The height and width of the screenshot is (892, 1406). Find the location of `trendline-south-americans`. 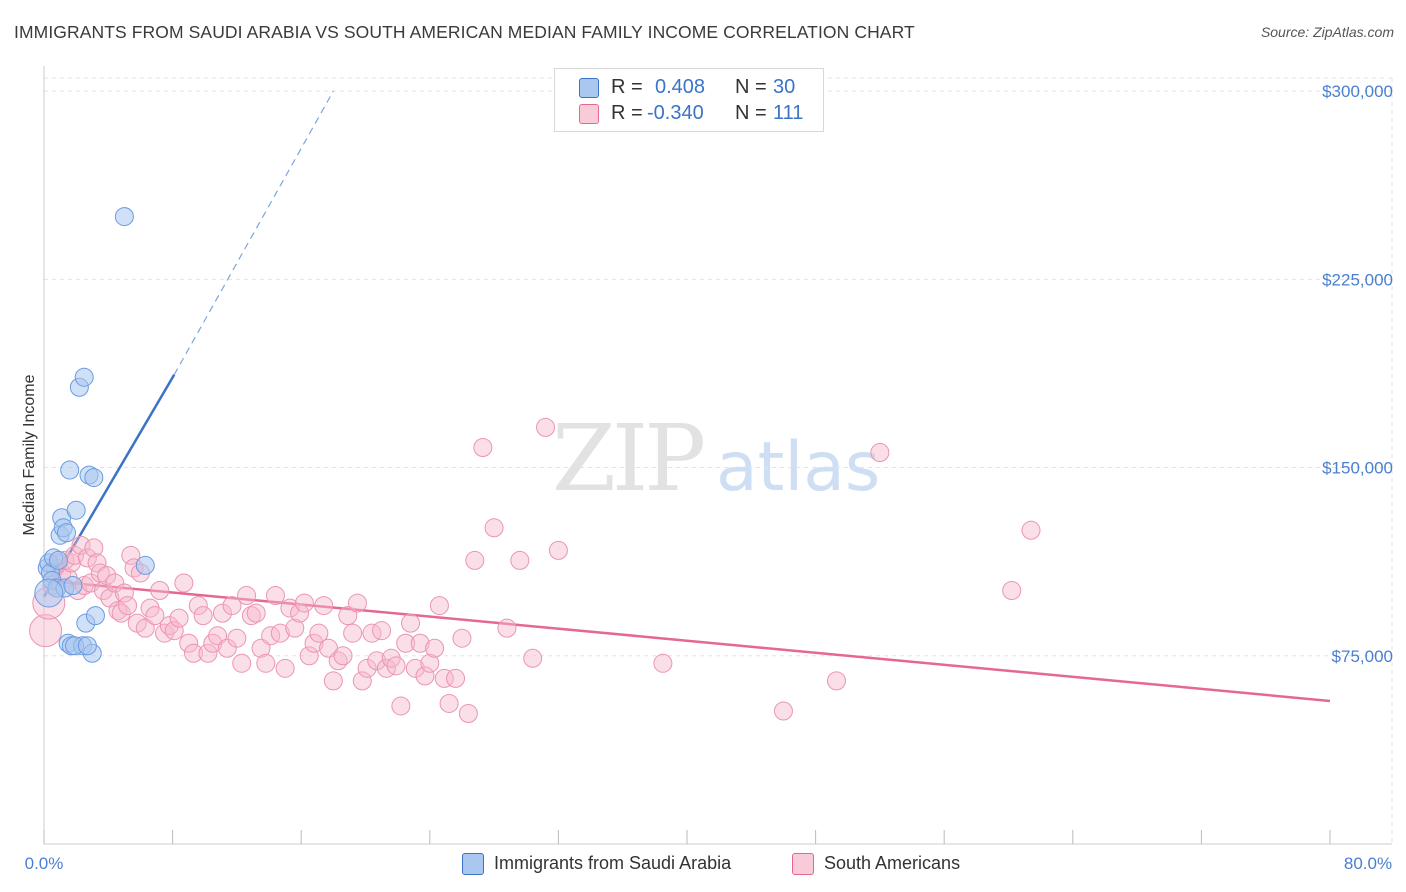

trendline-south-americans is located at coordinates (687, 641).